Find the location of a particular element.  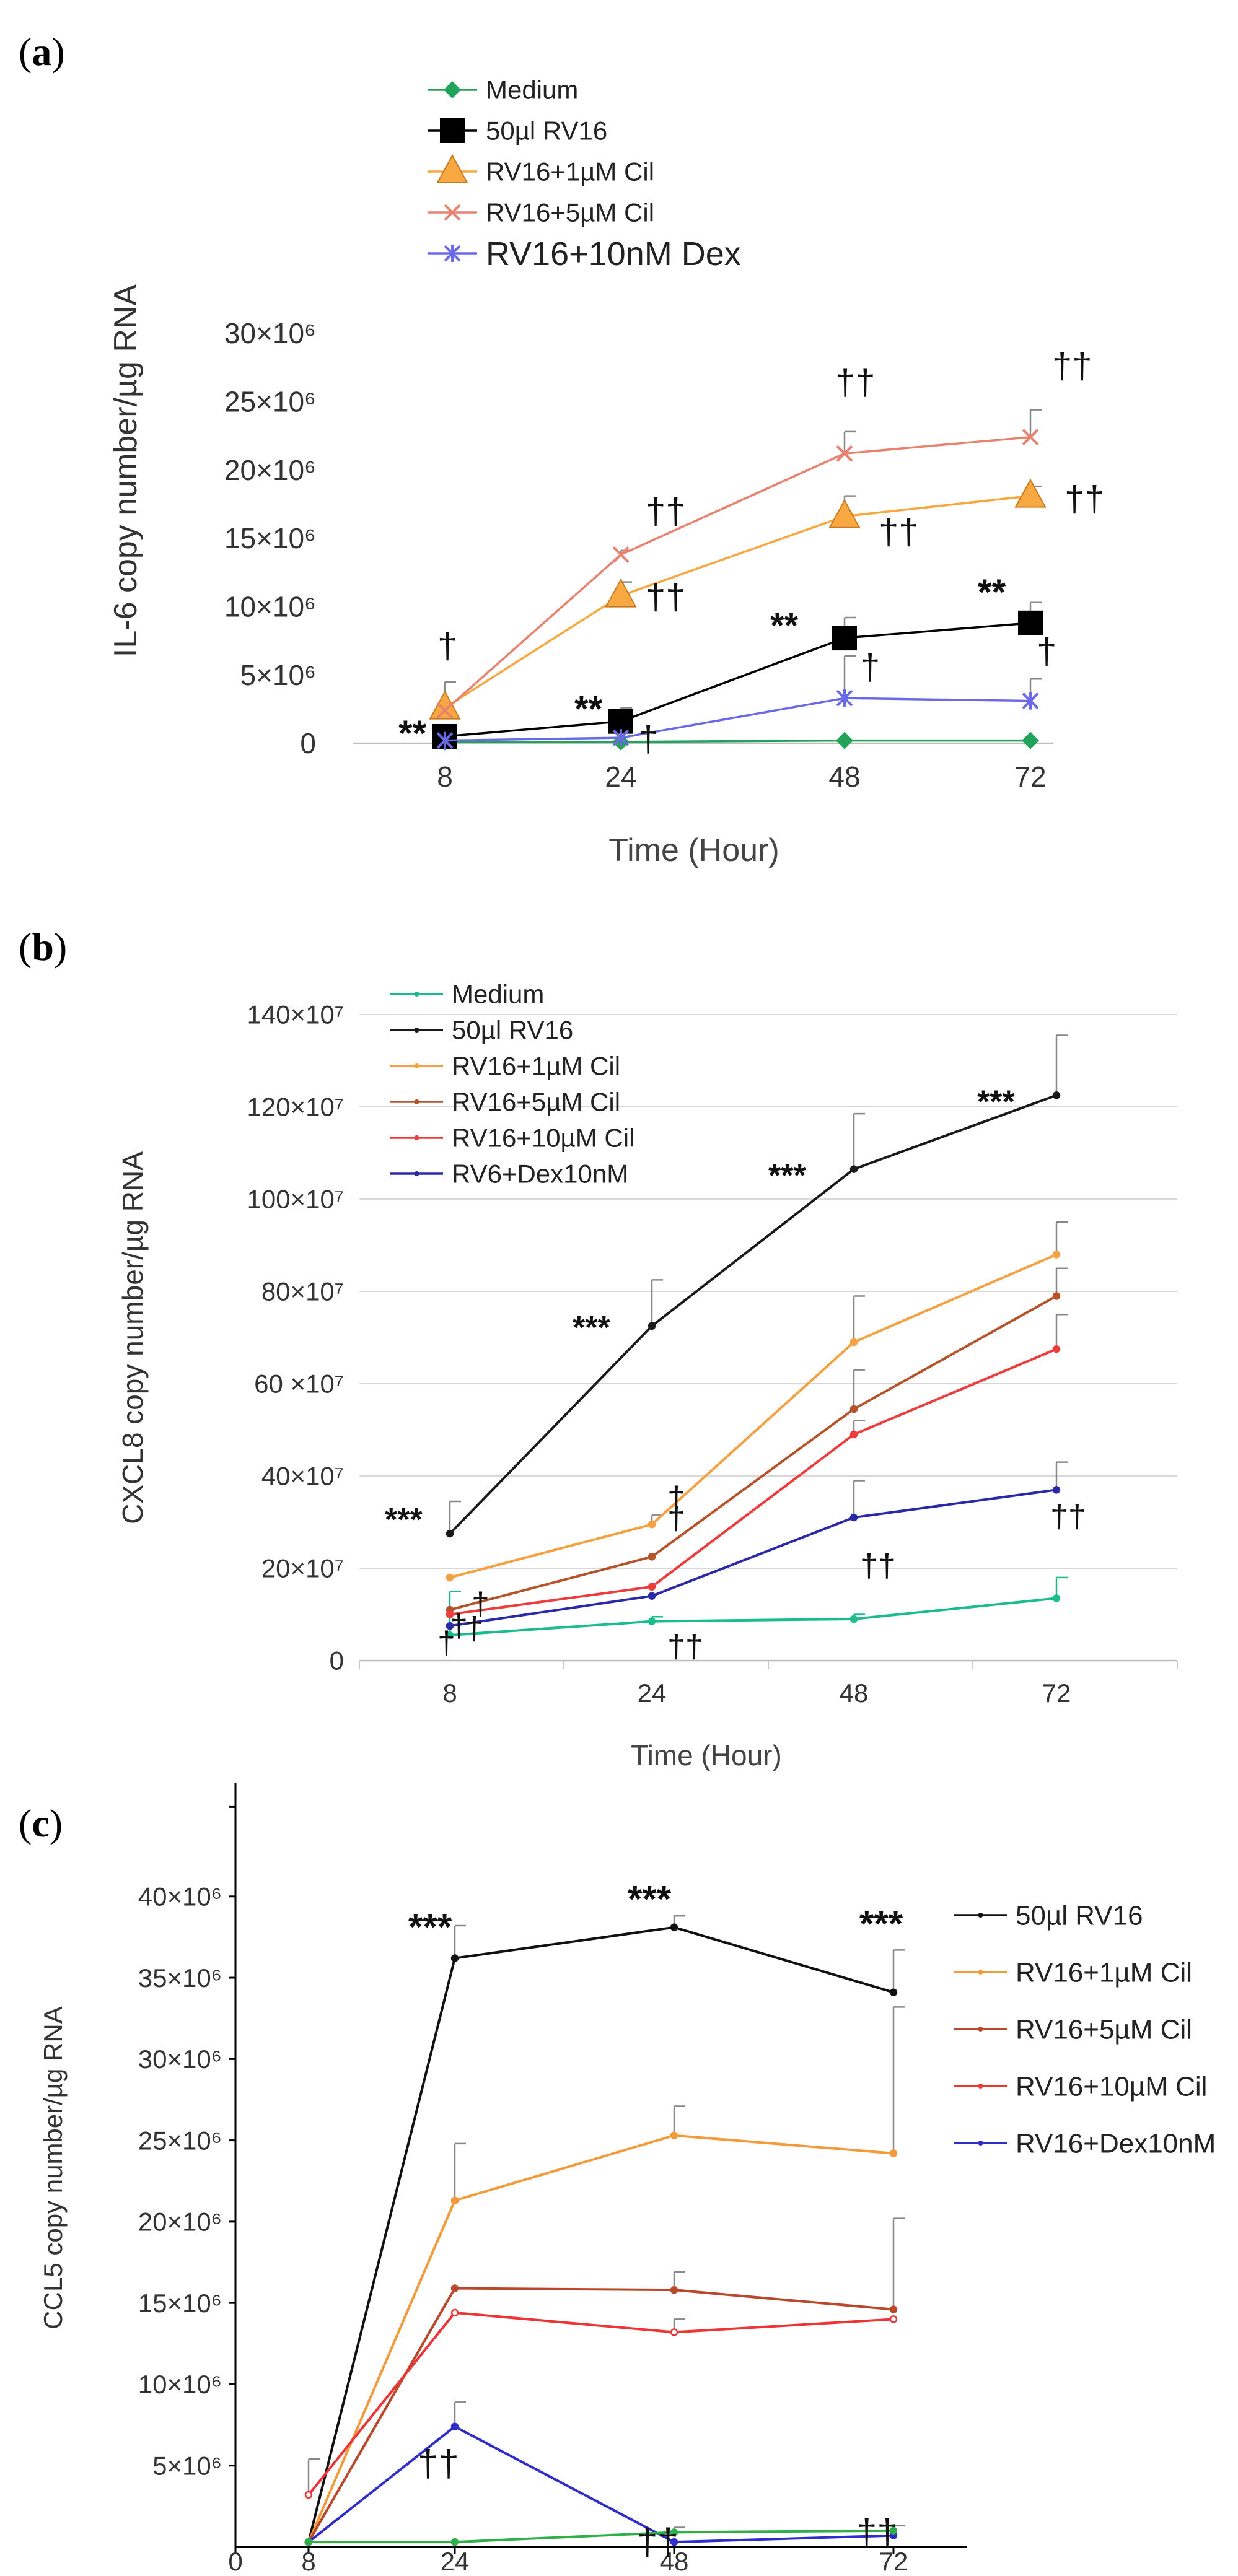

panel-label-letter: a is located at coordinates (41, 52).